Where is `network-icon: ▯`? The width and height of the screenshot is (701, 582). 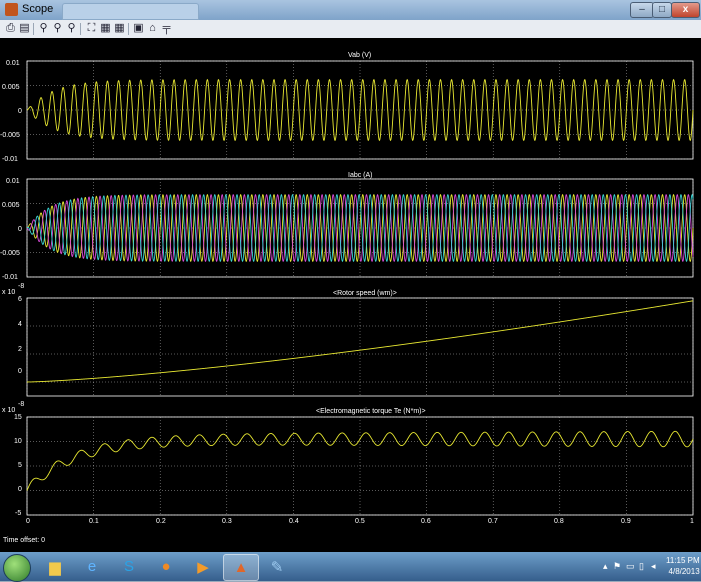 network-icon: ▯ is located at coordinates (641, 566).